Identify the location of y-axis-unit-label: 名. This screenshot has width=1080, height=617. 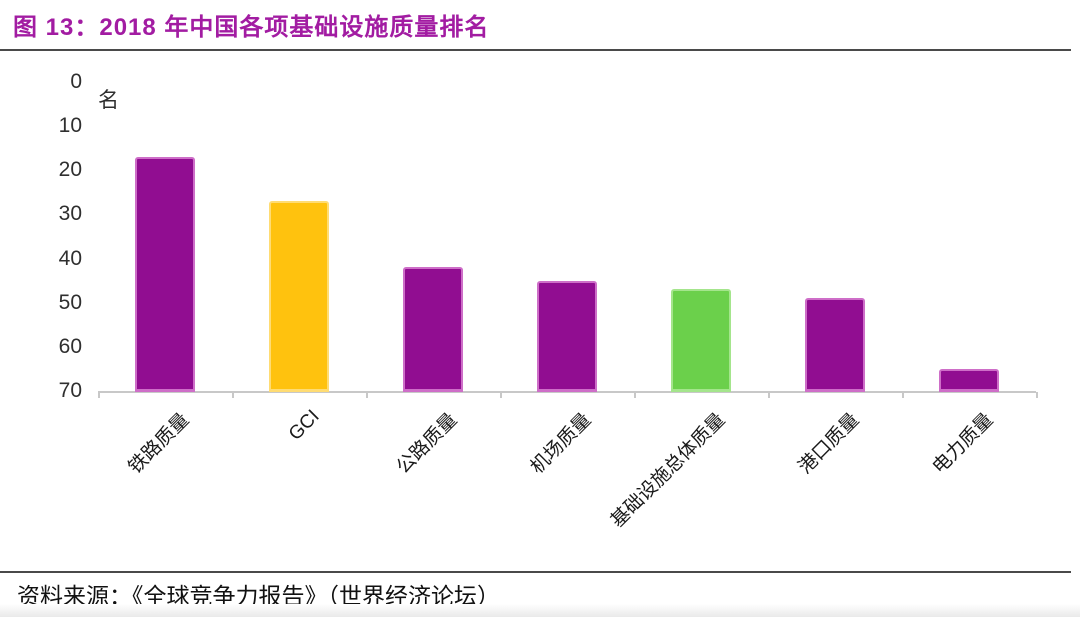
(108, 100).